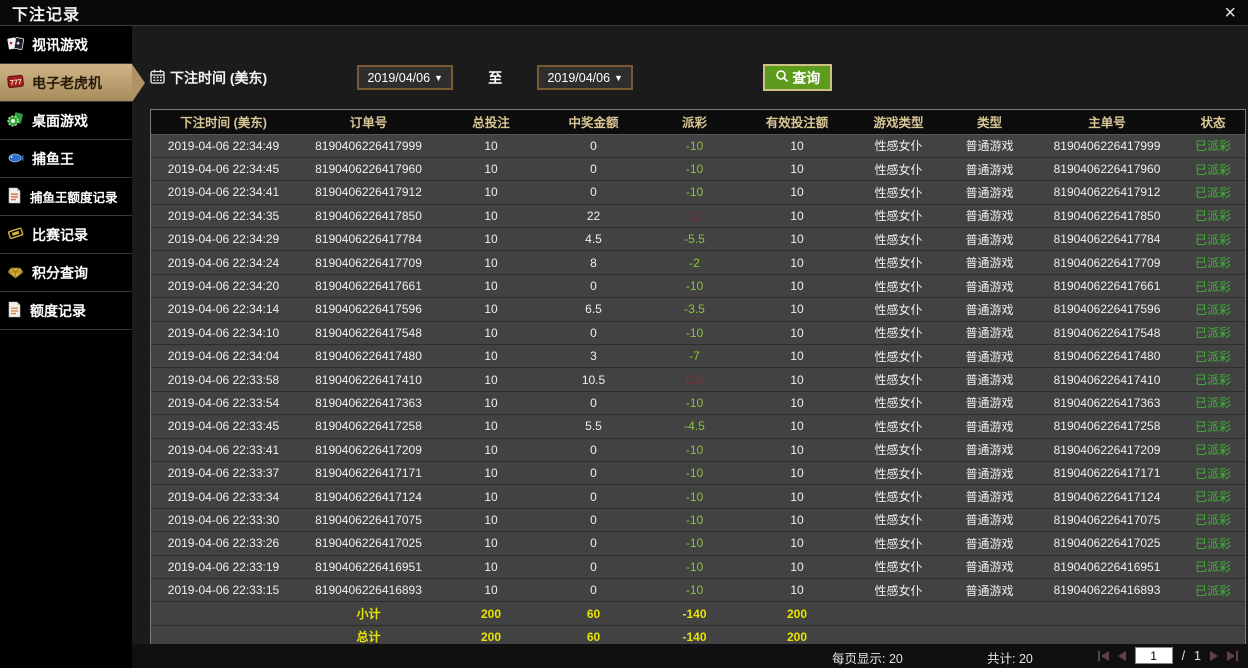 Image resolution: width=1248 pixels, height=668 pixels. I want to click on sidebar-item-video-games: ♥ ♠ 视讯游戏, so click(66, 45).